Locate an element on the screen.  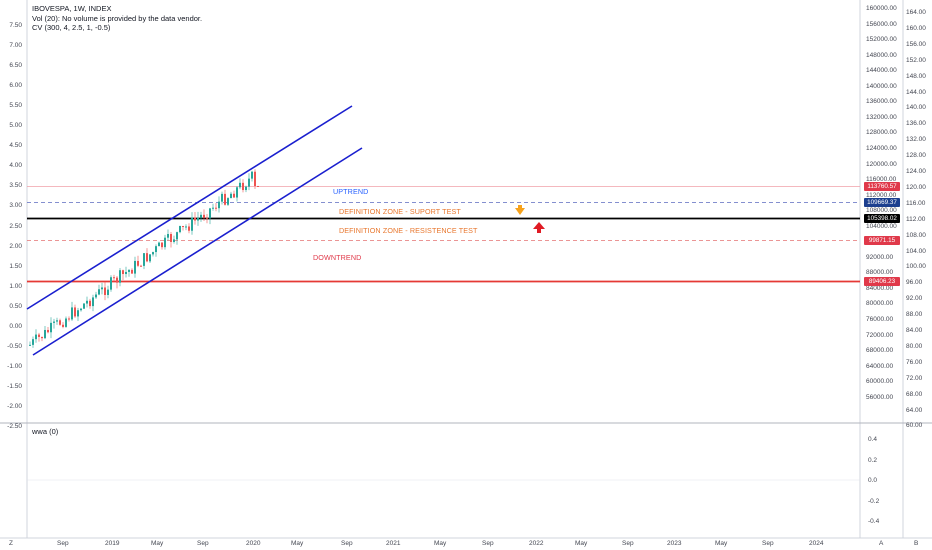
price-axis-tick: 128000.00 is located at coordinates (881, 133).